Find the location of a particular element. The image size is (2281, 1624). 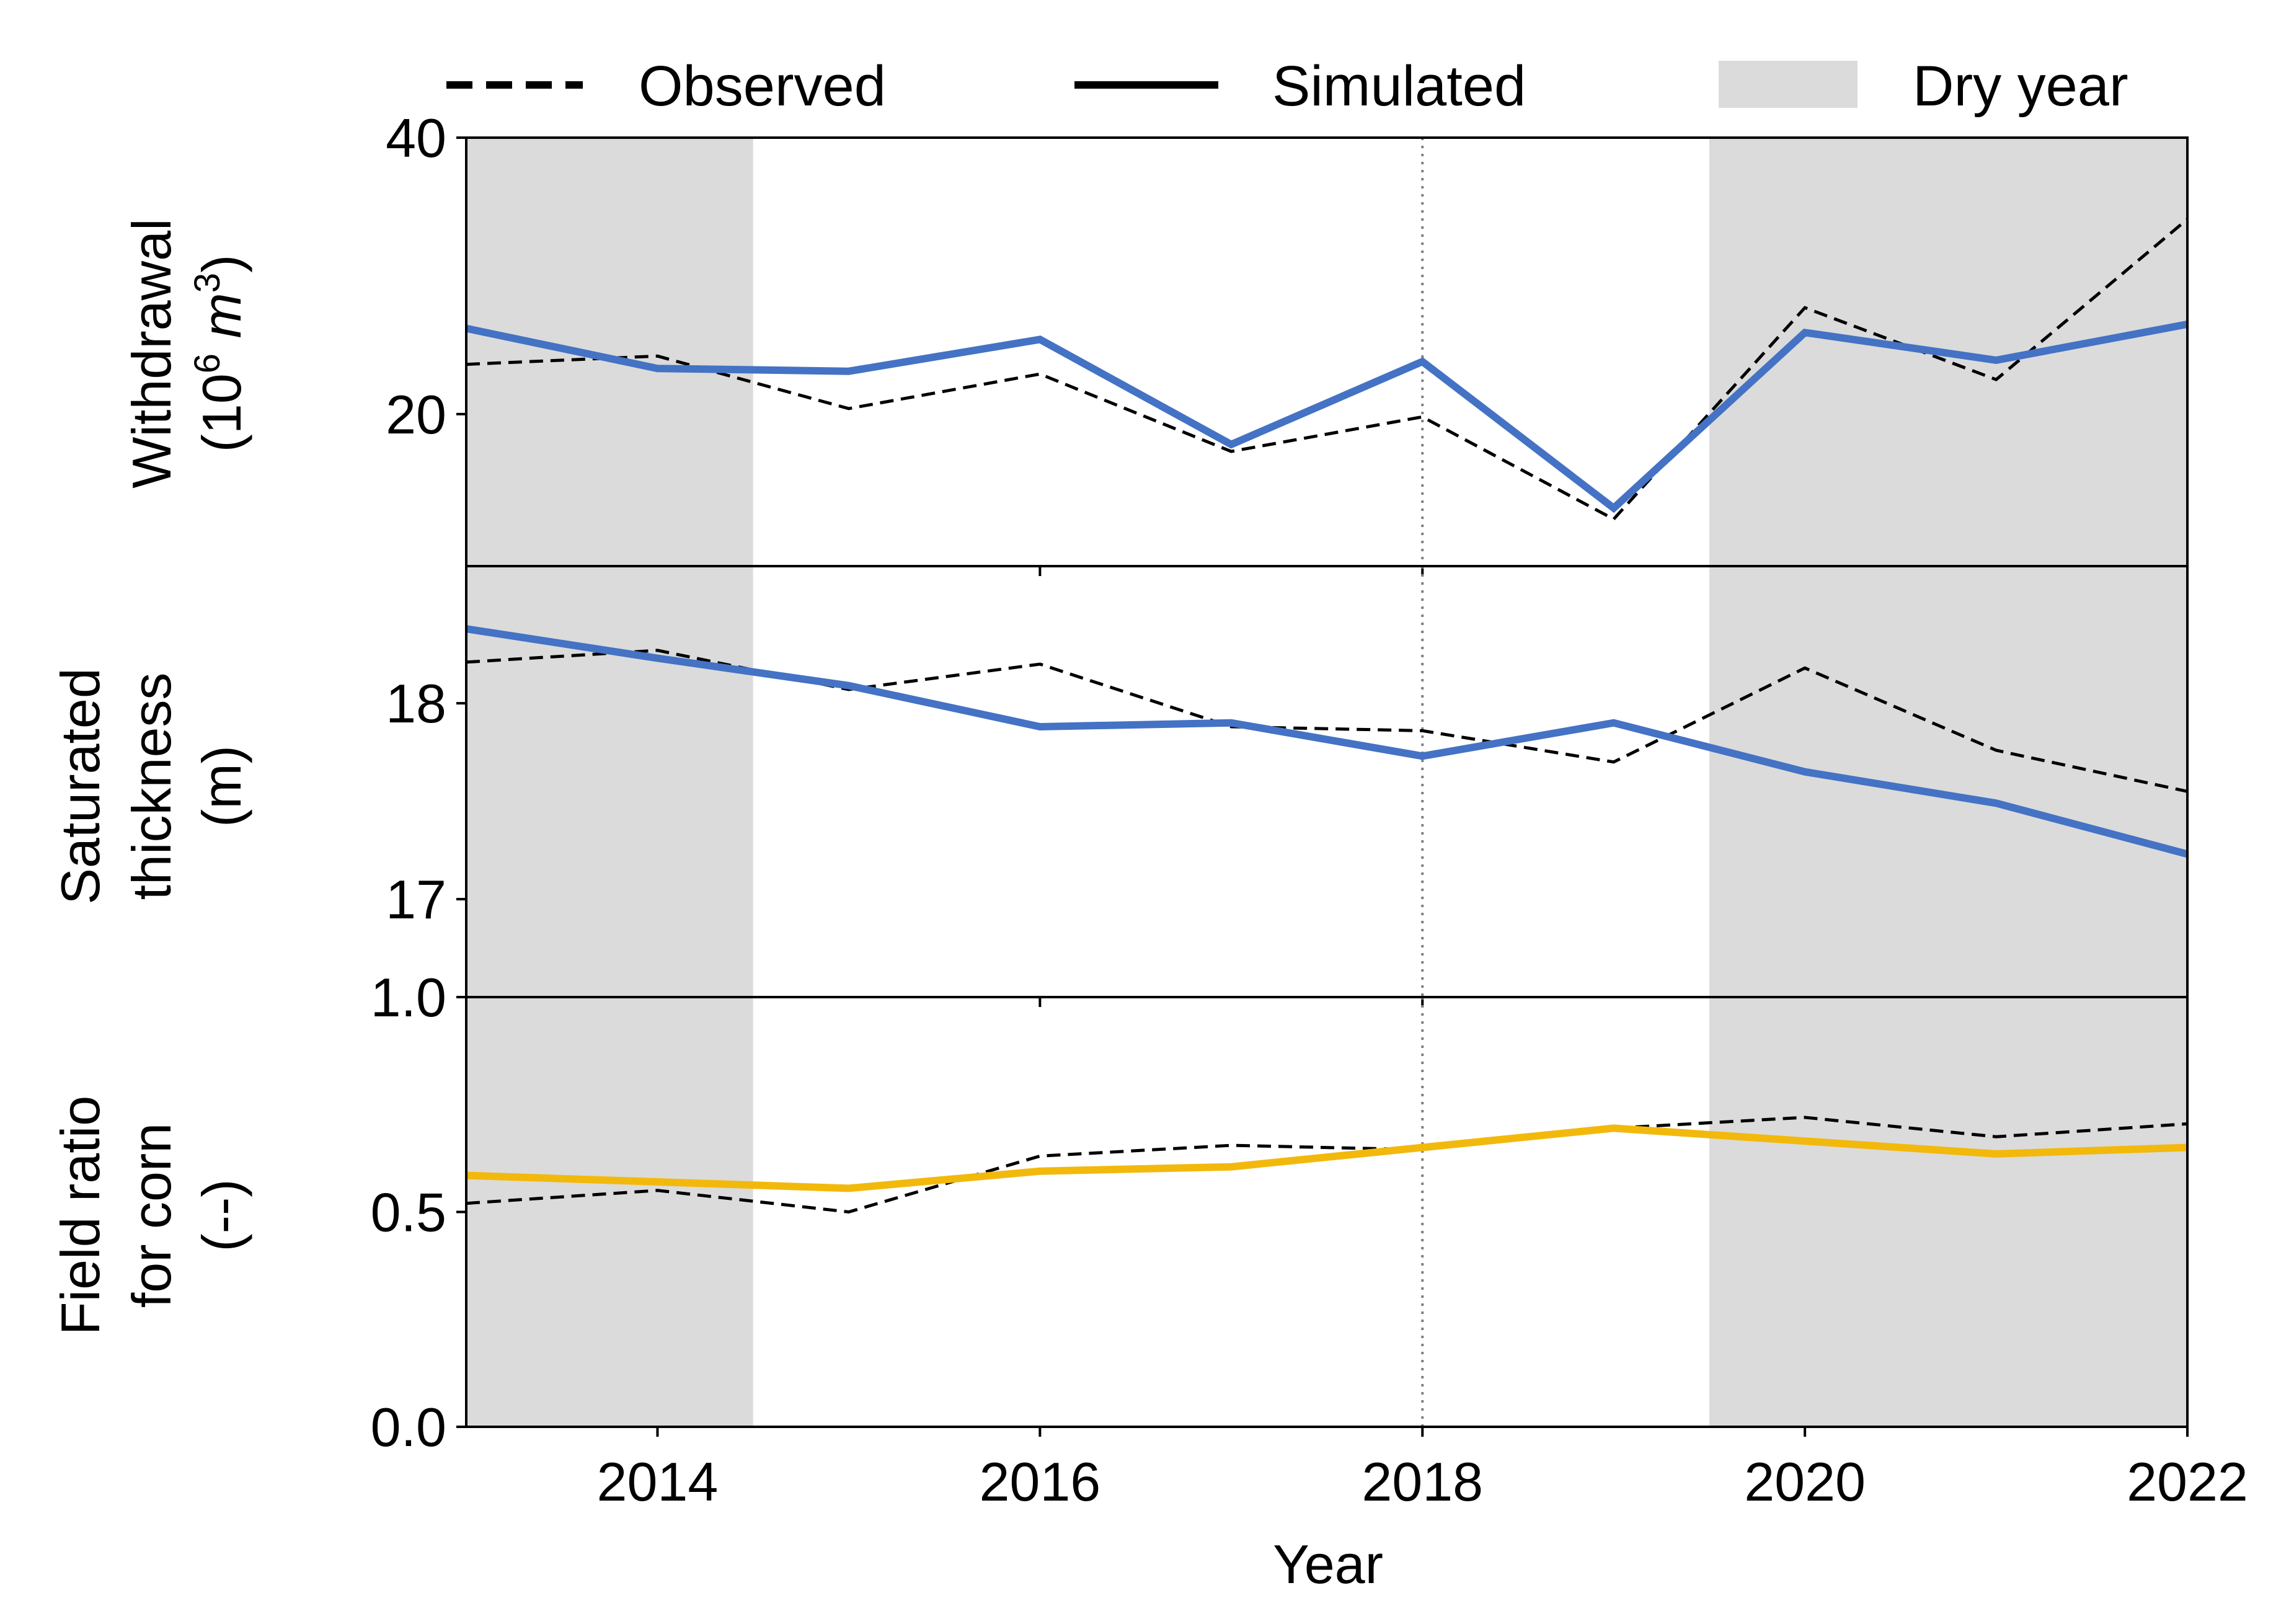

x-axis-label: Year is located at coordinates (1328, 1564).